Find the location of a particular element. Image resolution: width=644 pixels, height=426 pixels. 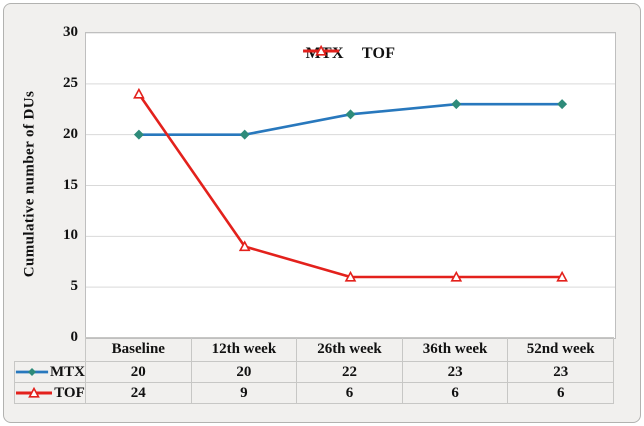

y-tick-label: 0 is located at coordinates (74, 337).